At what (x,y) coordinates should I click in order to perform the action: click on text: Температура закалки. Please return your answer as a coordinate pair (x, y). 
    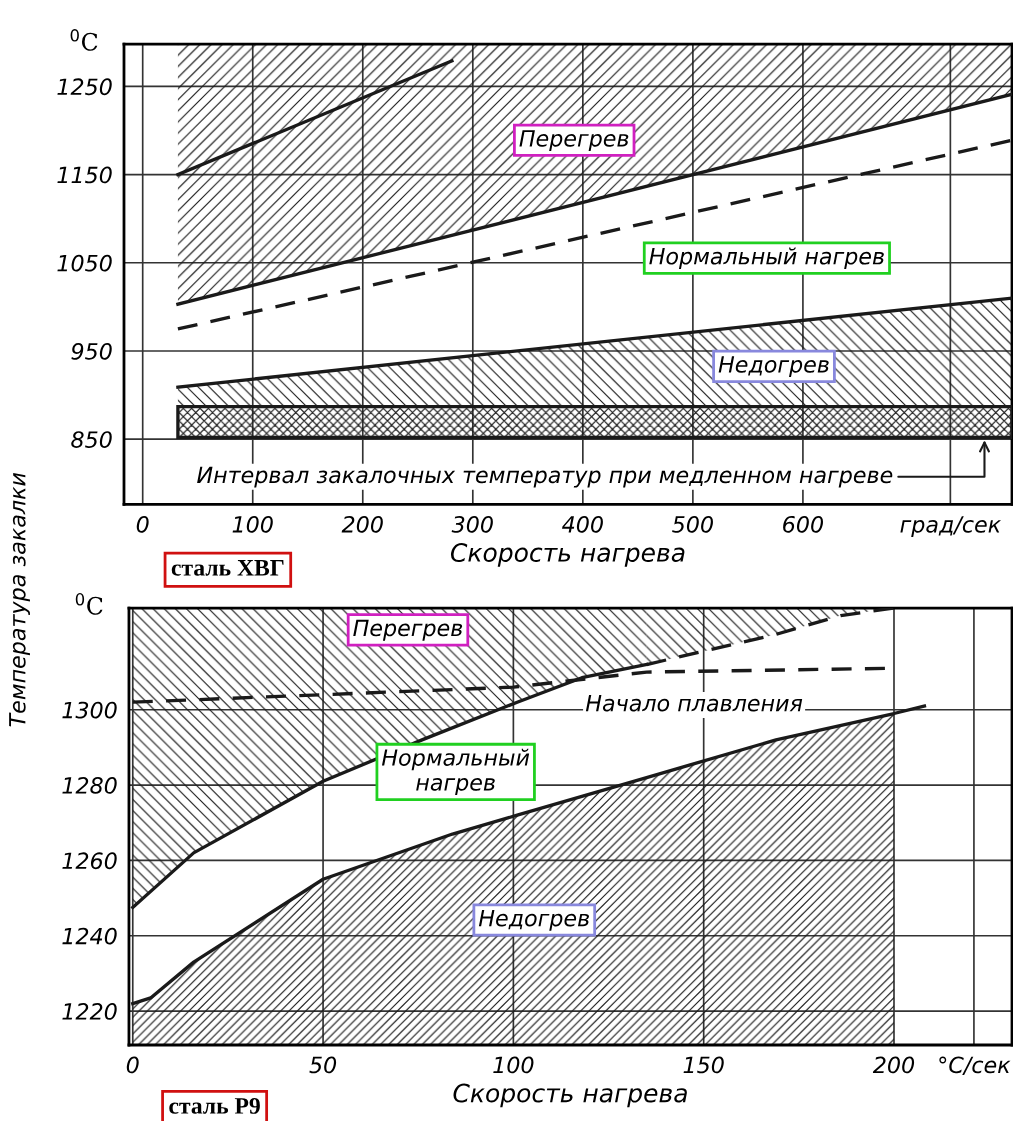
    Looking at the image, I should click on (19, 599).